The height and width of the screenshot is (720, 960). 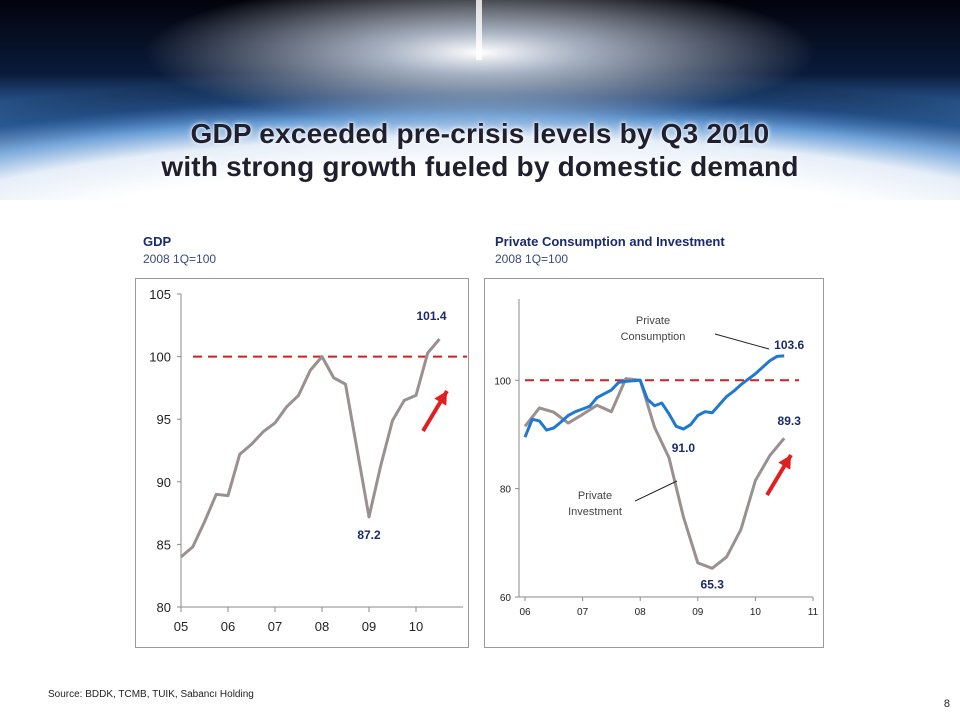 What do you see at coordinates (641, 612) in the screenshot?
I see `ci-x-tick-label: 08` at bounding box center [641, 612].